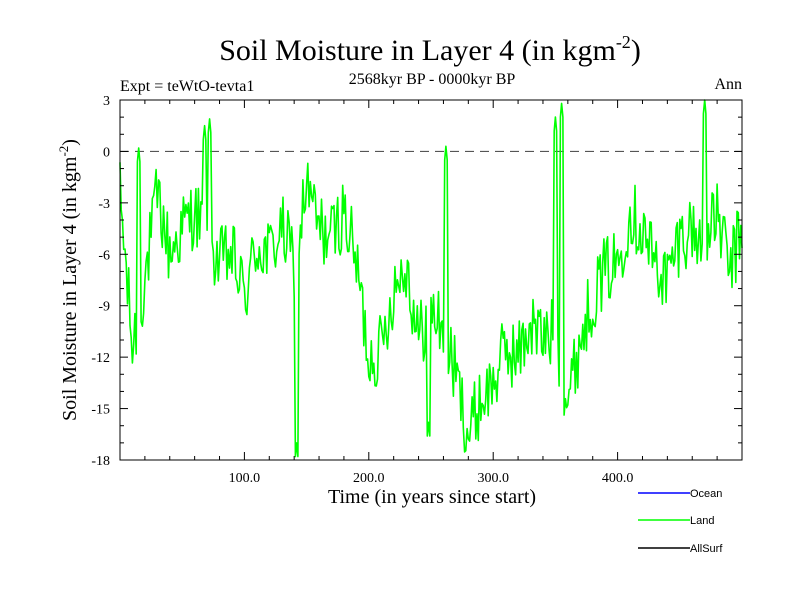 Image resolution: width=800 pixels, height=600 pixels. Describe the element at coordinates (432, 497) in the screenshot. I see `x-axis-label: Time (in years since start)` at that location.